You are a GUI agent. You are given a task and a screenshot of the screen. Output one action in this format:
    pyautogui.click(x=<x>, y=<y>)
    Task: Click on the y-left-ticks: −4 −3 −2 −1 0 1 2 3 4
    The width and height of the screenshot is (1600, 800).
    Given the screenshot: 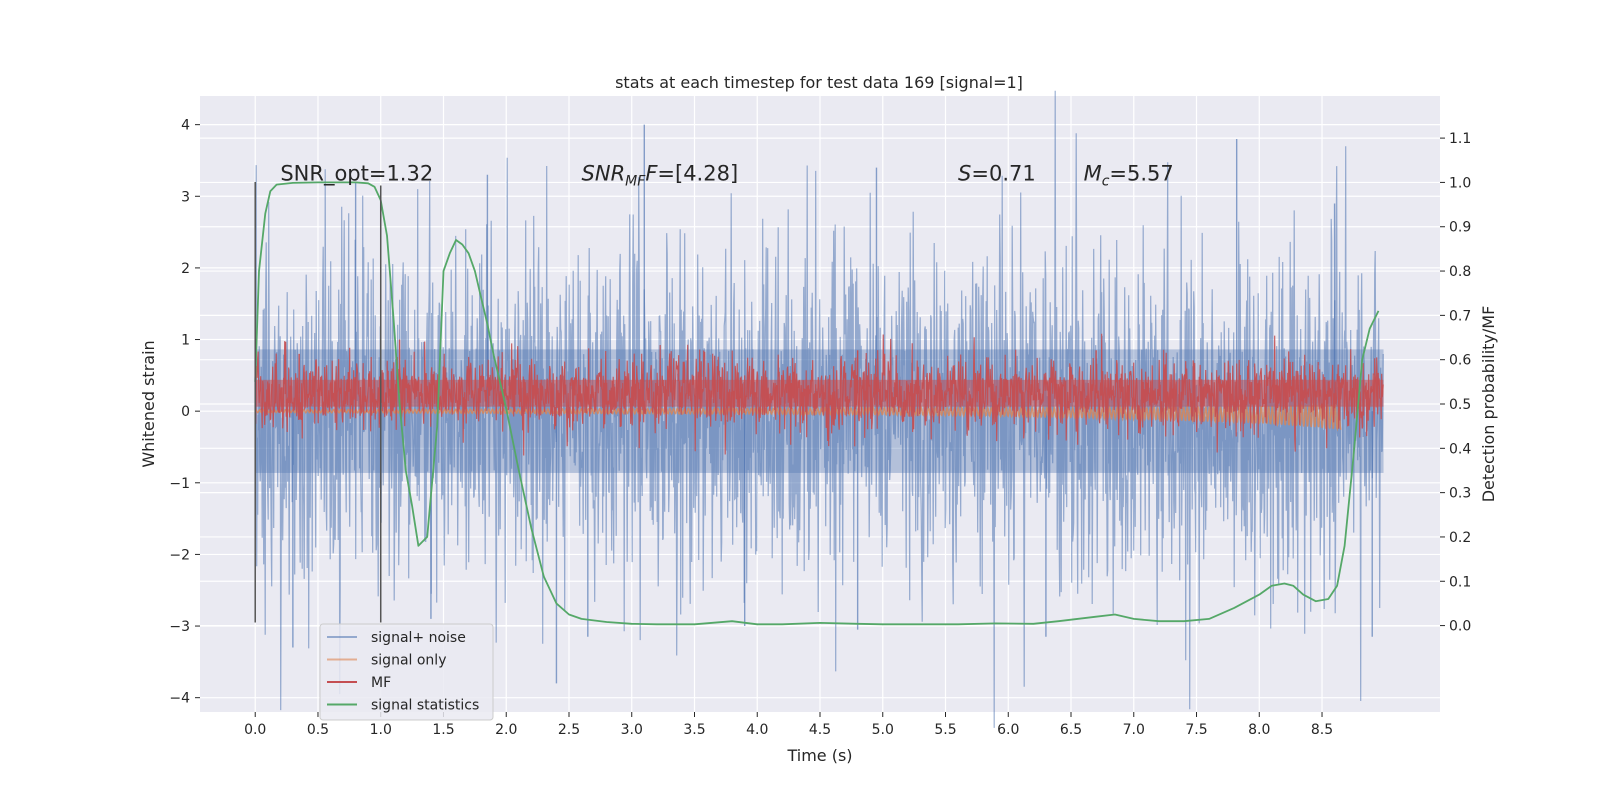 What is the action you would take?
    pyautogui.click(x=184, y=412)
    